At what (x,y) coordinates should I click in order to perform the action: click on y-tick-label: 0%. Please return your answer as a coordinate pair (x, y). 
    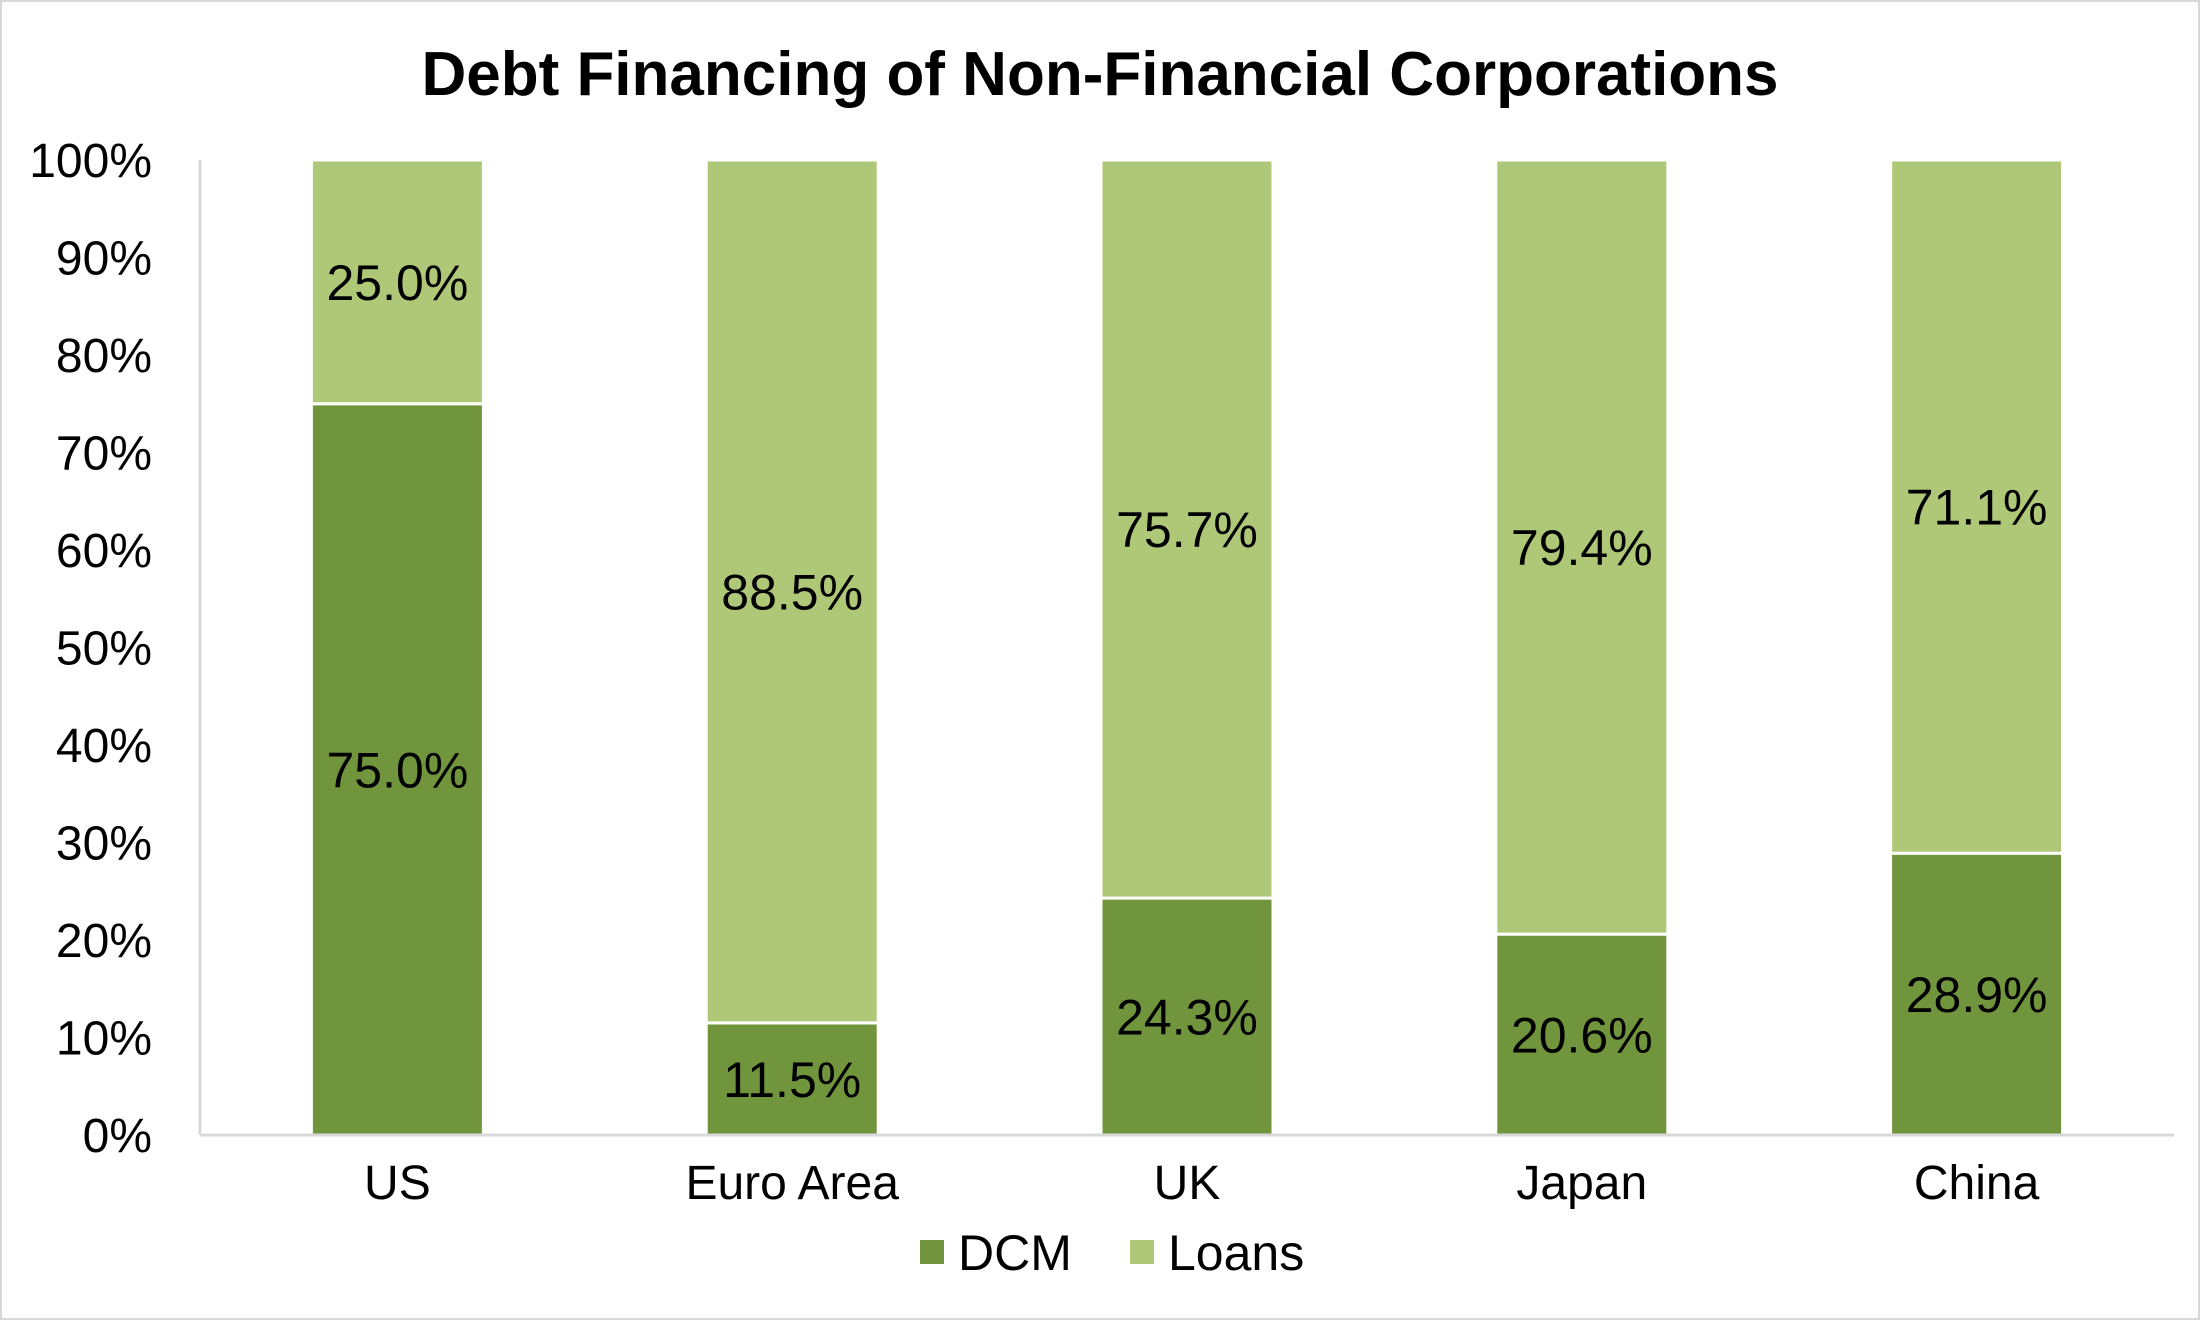
    Looking at the image, I should click on (117, 1136).